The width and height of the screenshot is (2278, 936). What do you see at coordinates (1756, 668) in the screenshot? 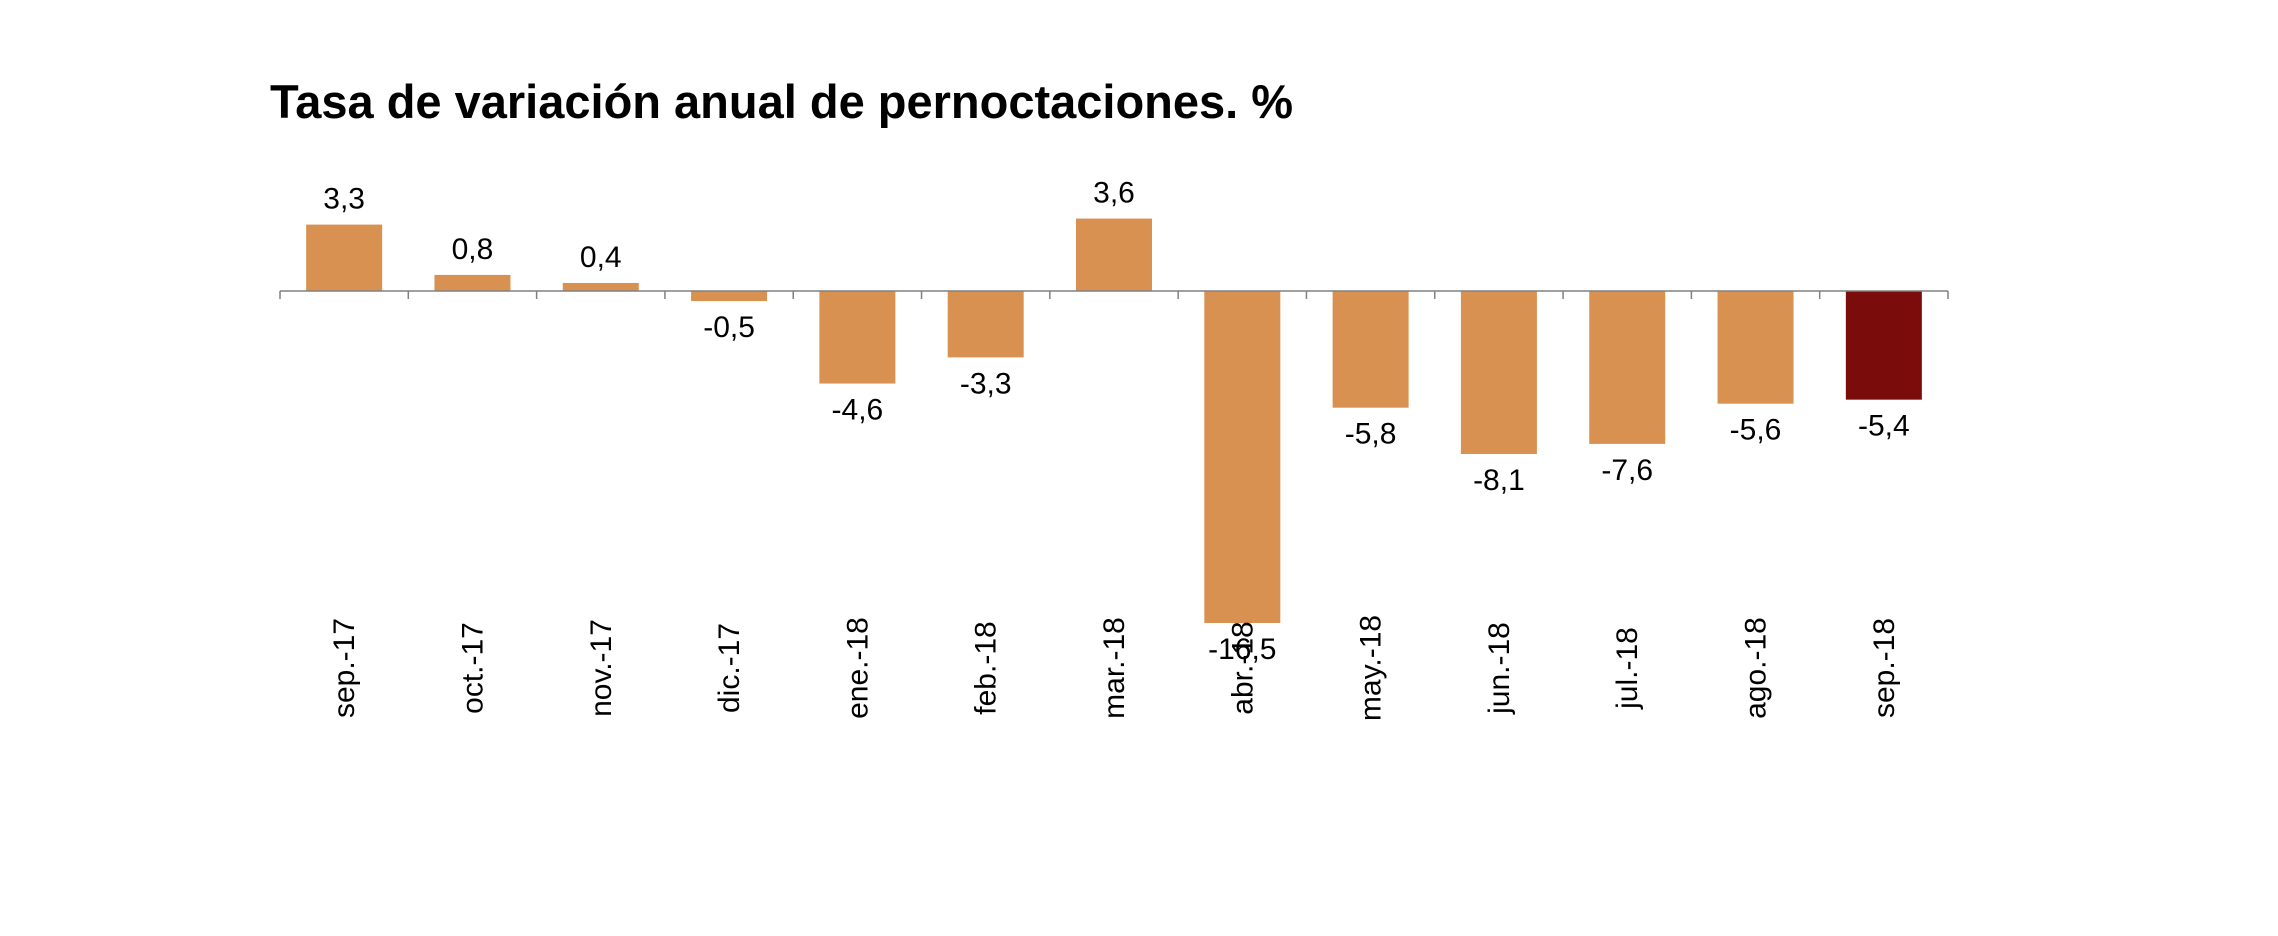
I see `tick-label-ago.-18: ago.-18` at bounding box center [1756, 668].